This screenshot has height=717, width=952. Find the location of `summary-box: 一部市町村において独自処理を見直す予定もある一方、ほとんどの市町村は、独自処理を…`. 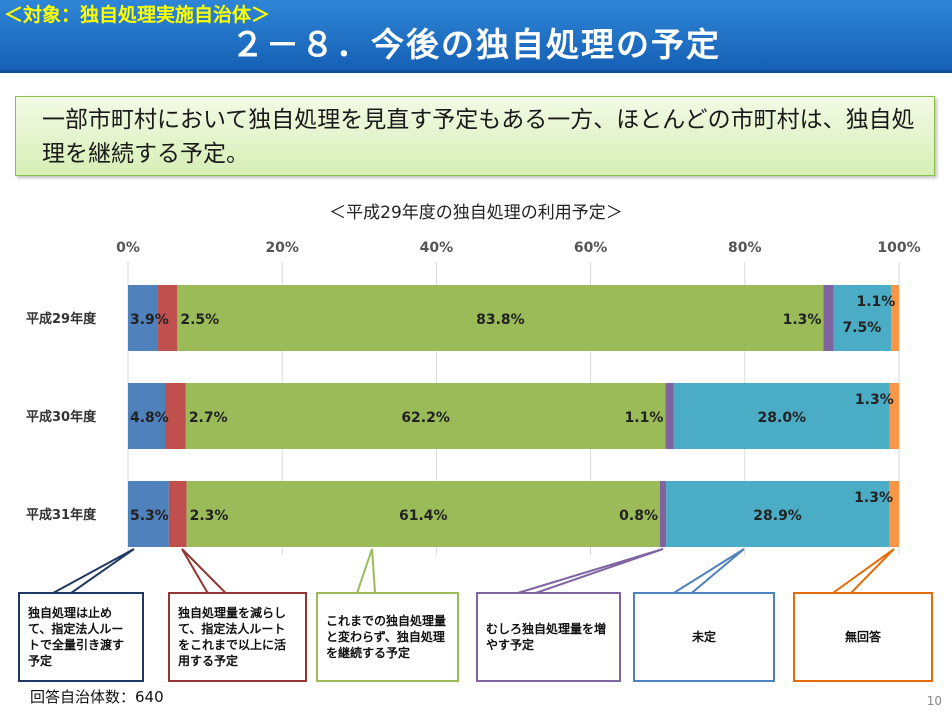

summary-box: 一部市町村において独自処理を見直す予定もある一方、ほとんどの市町村は、独自処理を… is located at coordinates (475, 136).